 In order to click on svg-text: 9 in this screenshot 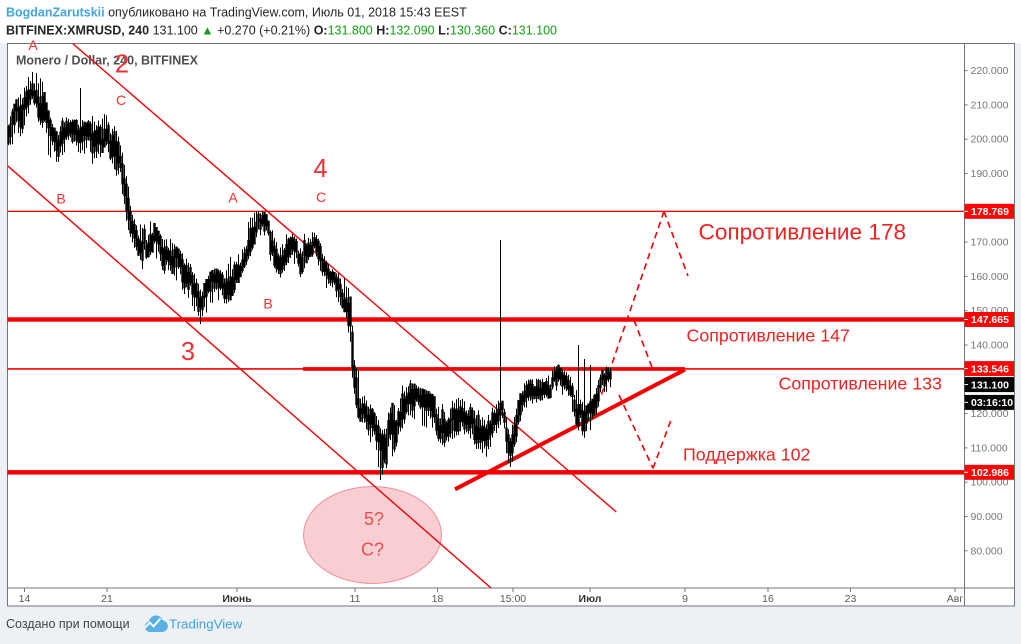, I will do `click(685, 599)`.